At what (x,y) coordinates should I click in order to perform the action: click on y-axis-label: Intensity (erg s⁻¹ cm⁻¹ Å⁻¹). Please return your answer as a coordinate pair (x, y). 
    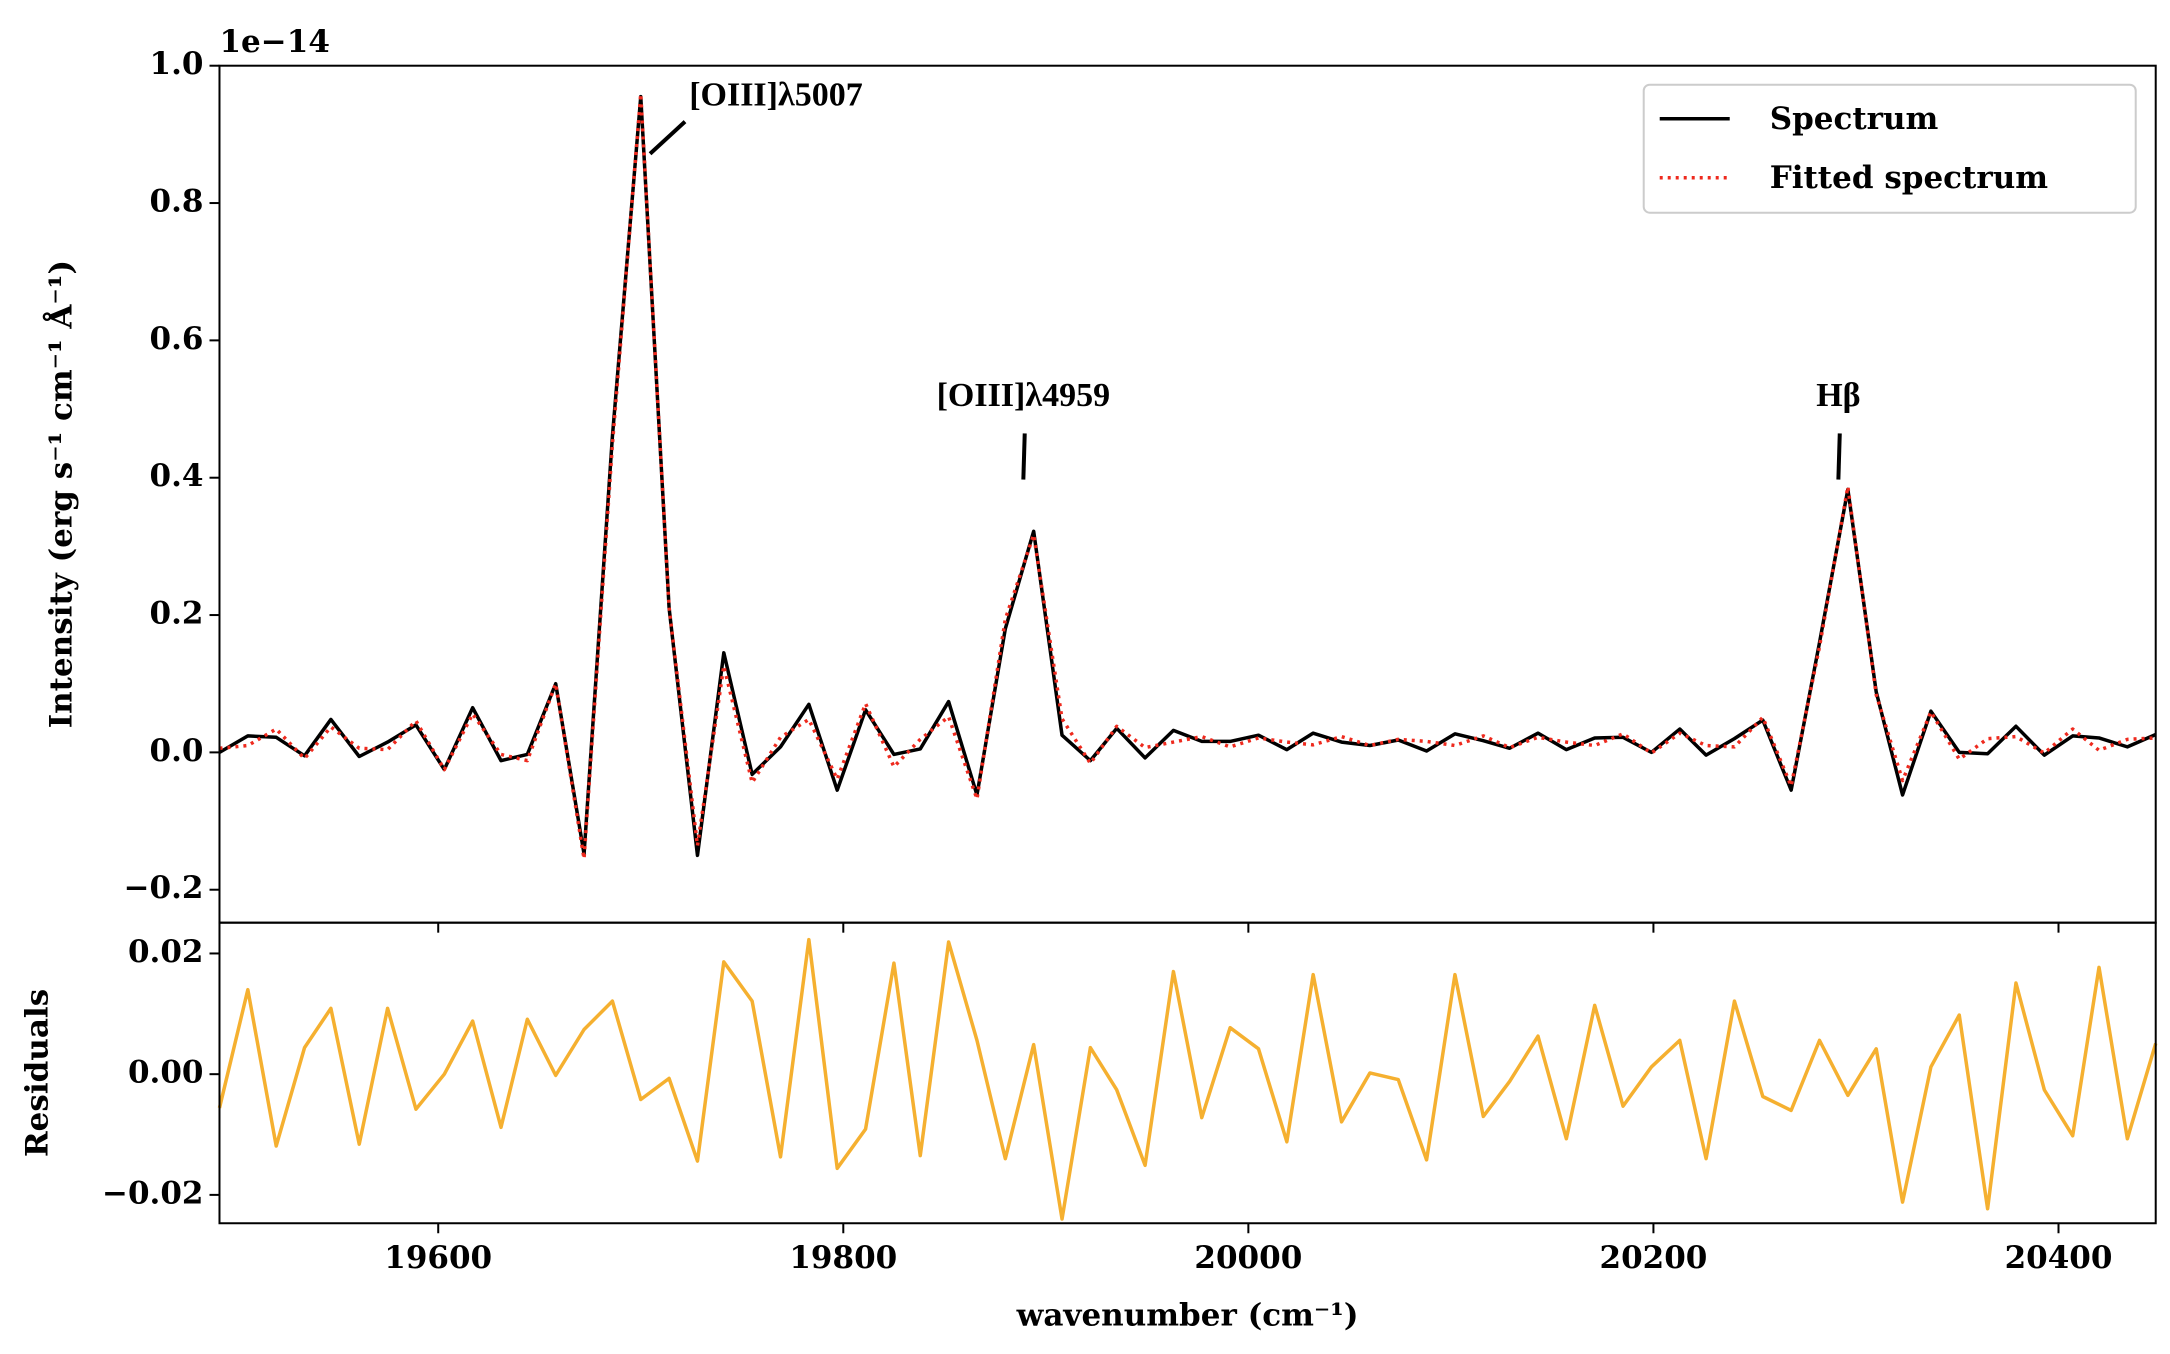
    Looking at the image, I should click on (61, 494).